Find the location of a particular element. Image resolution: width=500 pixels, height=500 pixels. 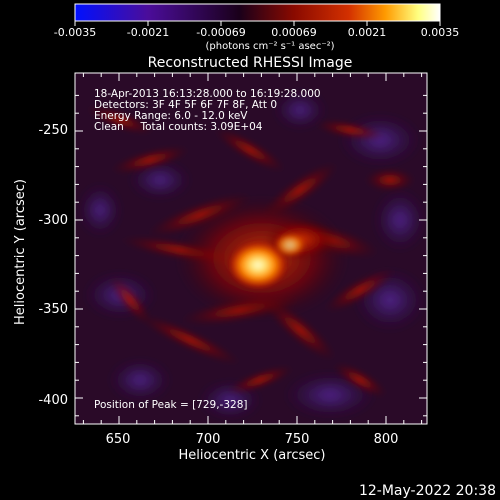

y-tick-label: -350 is located at coordinates (53, 309).